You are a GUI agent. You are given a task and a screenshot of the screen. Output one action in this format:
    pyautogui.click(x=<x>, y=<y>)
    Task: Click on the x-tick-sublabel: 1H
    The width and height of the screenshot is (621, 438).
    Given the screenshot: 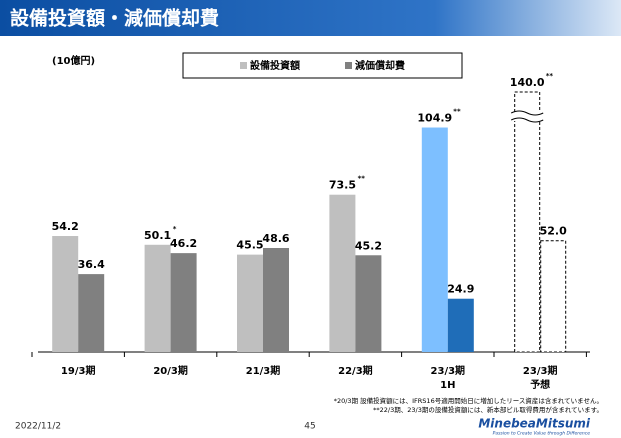 What is the action you would take?
    pyautogui.click(x=447, y=385)
    